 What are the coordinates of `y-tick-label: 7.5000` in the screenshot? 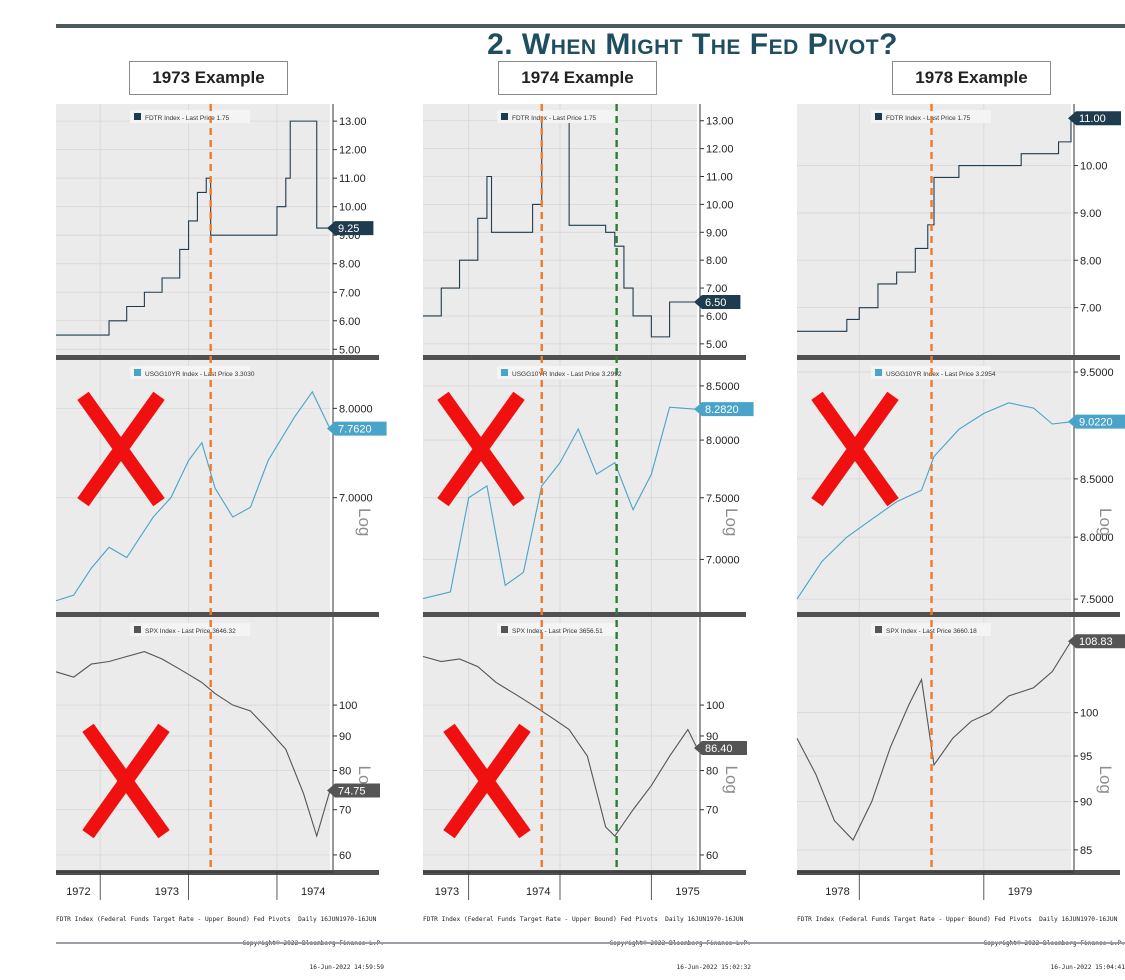 It's located at (1097, 600).